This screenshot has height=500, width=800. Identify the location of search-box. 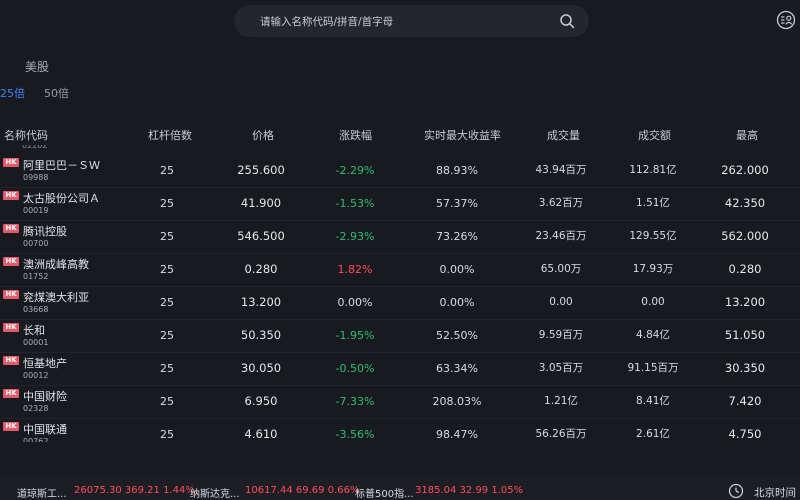
(411, 21).